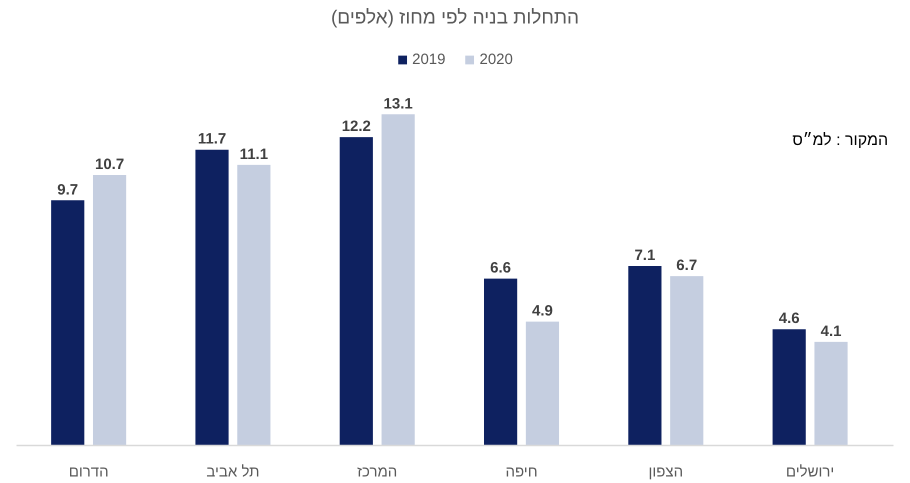  What do you see at coordinates (501, 268) in the screenshot?
I see `data-label: 6.6` at bounding box center [501, 268].